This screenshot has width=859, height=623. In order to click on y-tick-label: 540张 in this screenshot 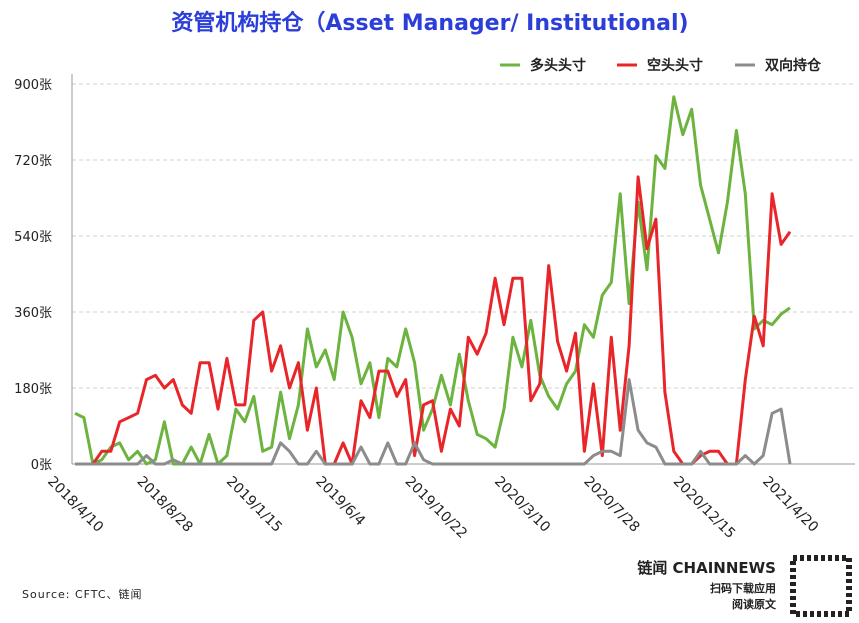, I will do `click(33, 237)`.